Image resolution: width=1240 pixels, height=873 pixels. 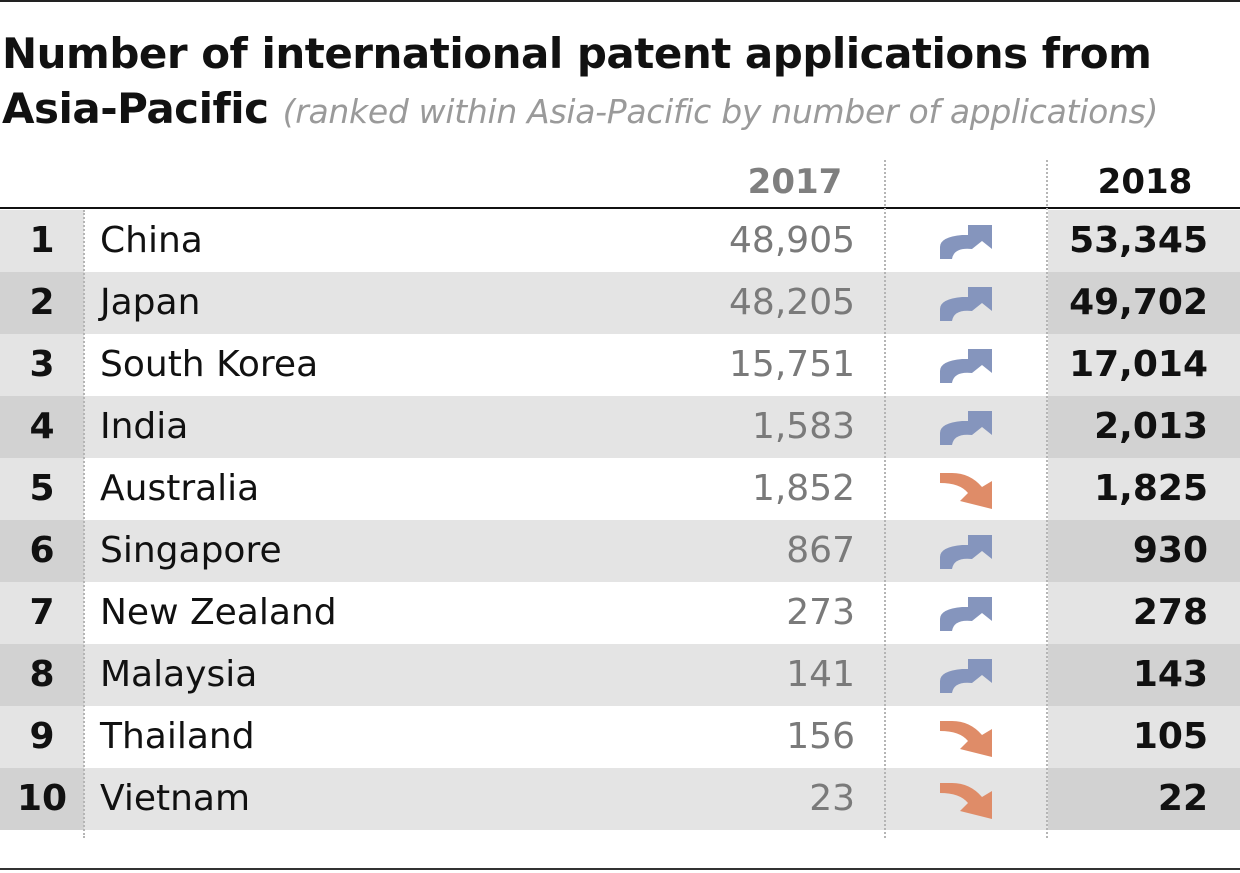 I want to click on rank-number: 7, so click(x=42, y=612).